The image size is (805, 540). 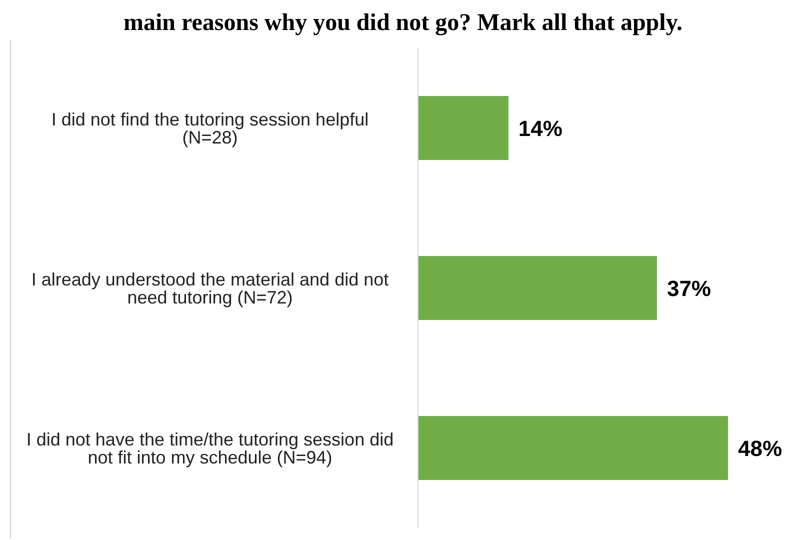 What do you see at coordinates (403, 23) in the screenshot?
I see `chart-title: main reasons why you did not go? Mark all that apply.` at bounding box center [403, 23].